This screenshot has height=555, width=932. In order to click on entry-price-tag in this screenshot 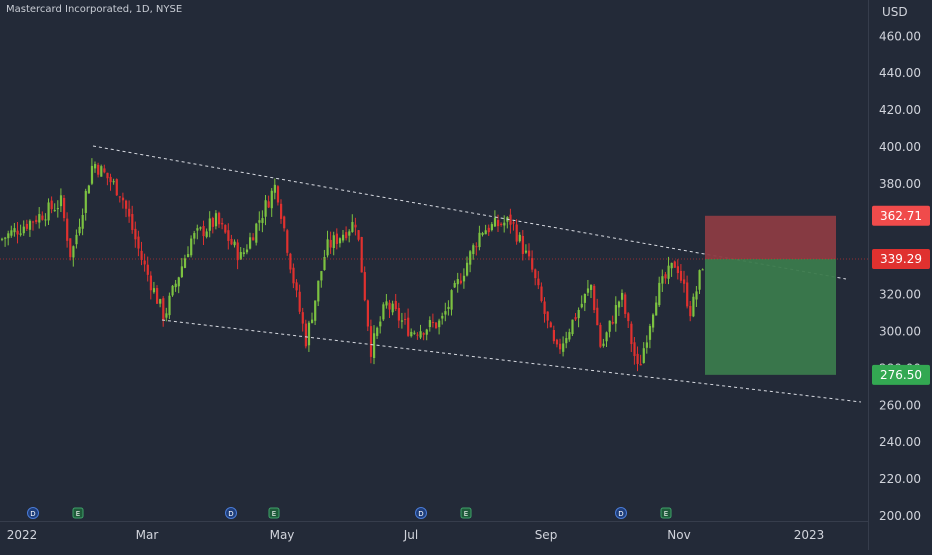, I will do `click(901, 259)`.